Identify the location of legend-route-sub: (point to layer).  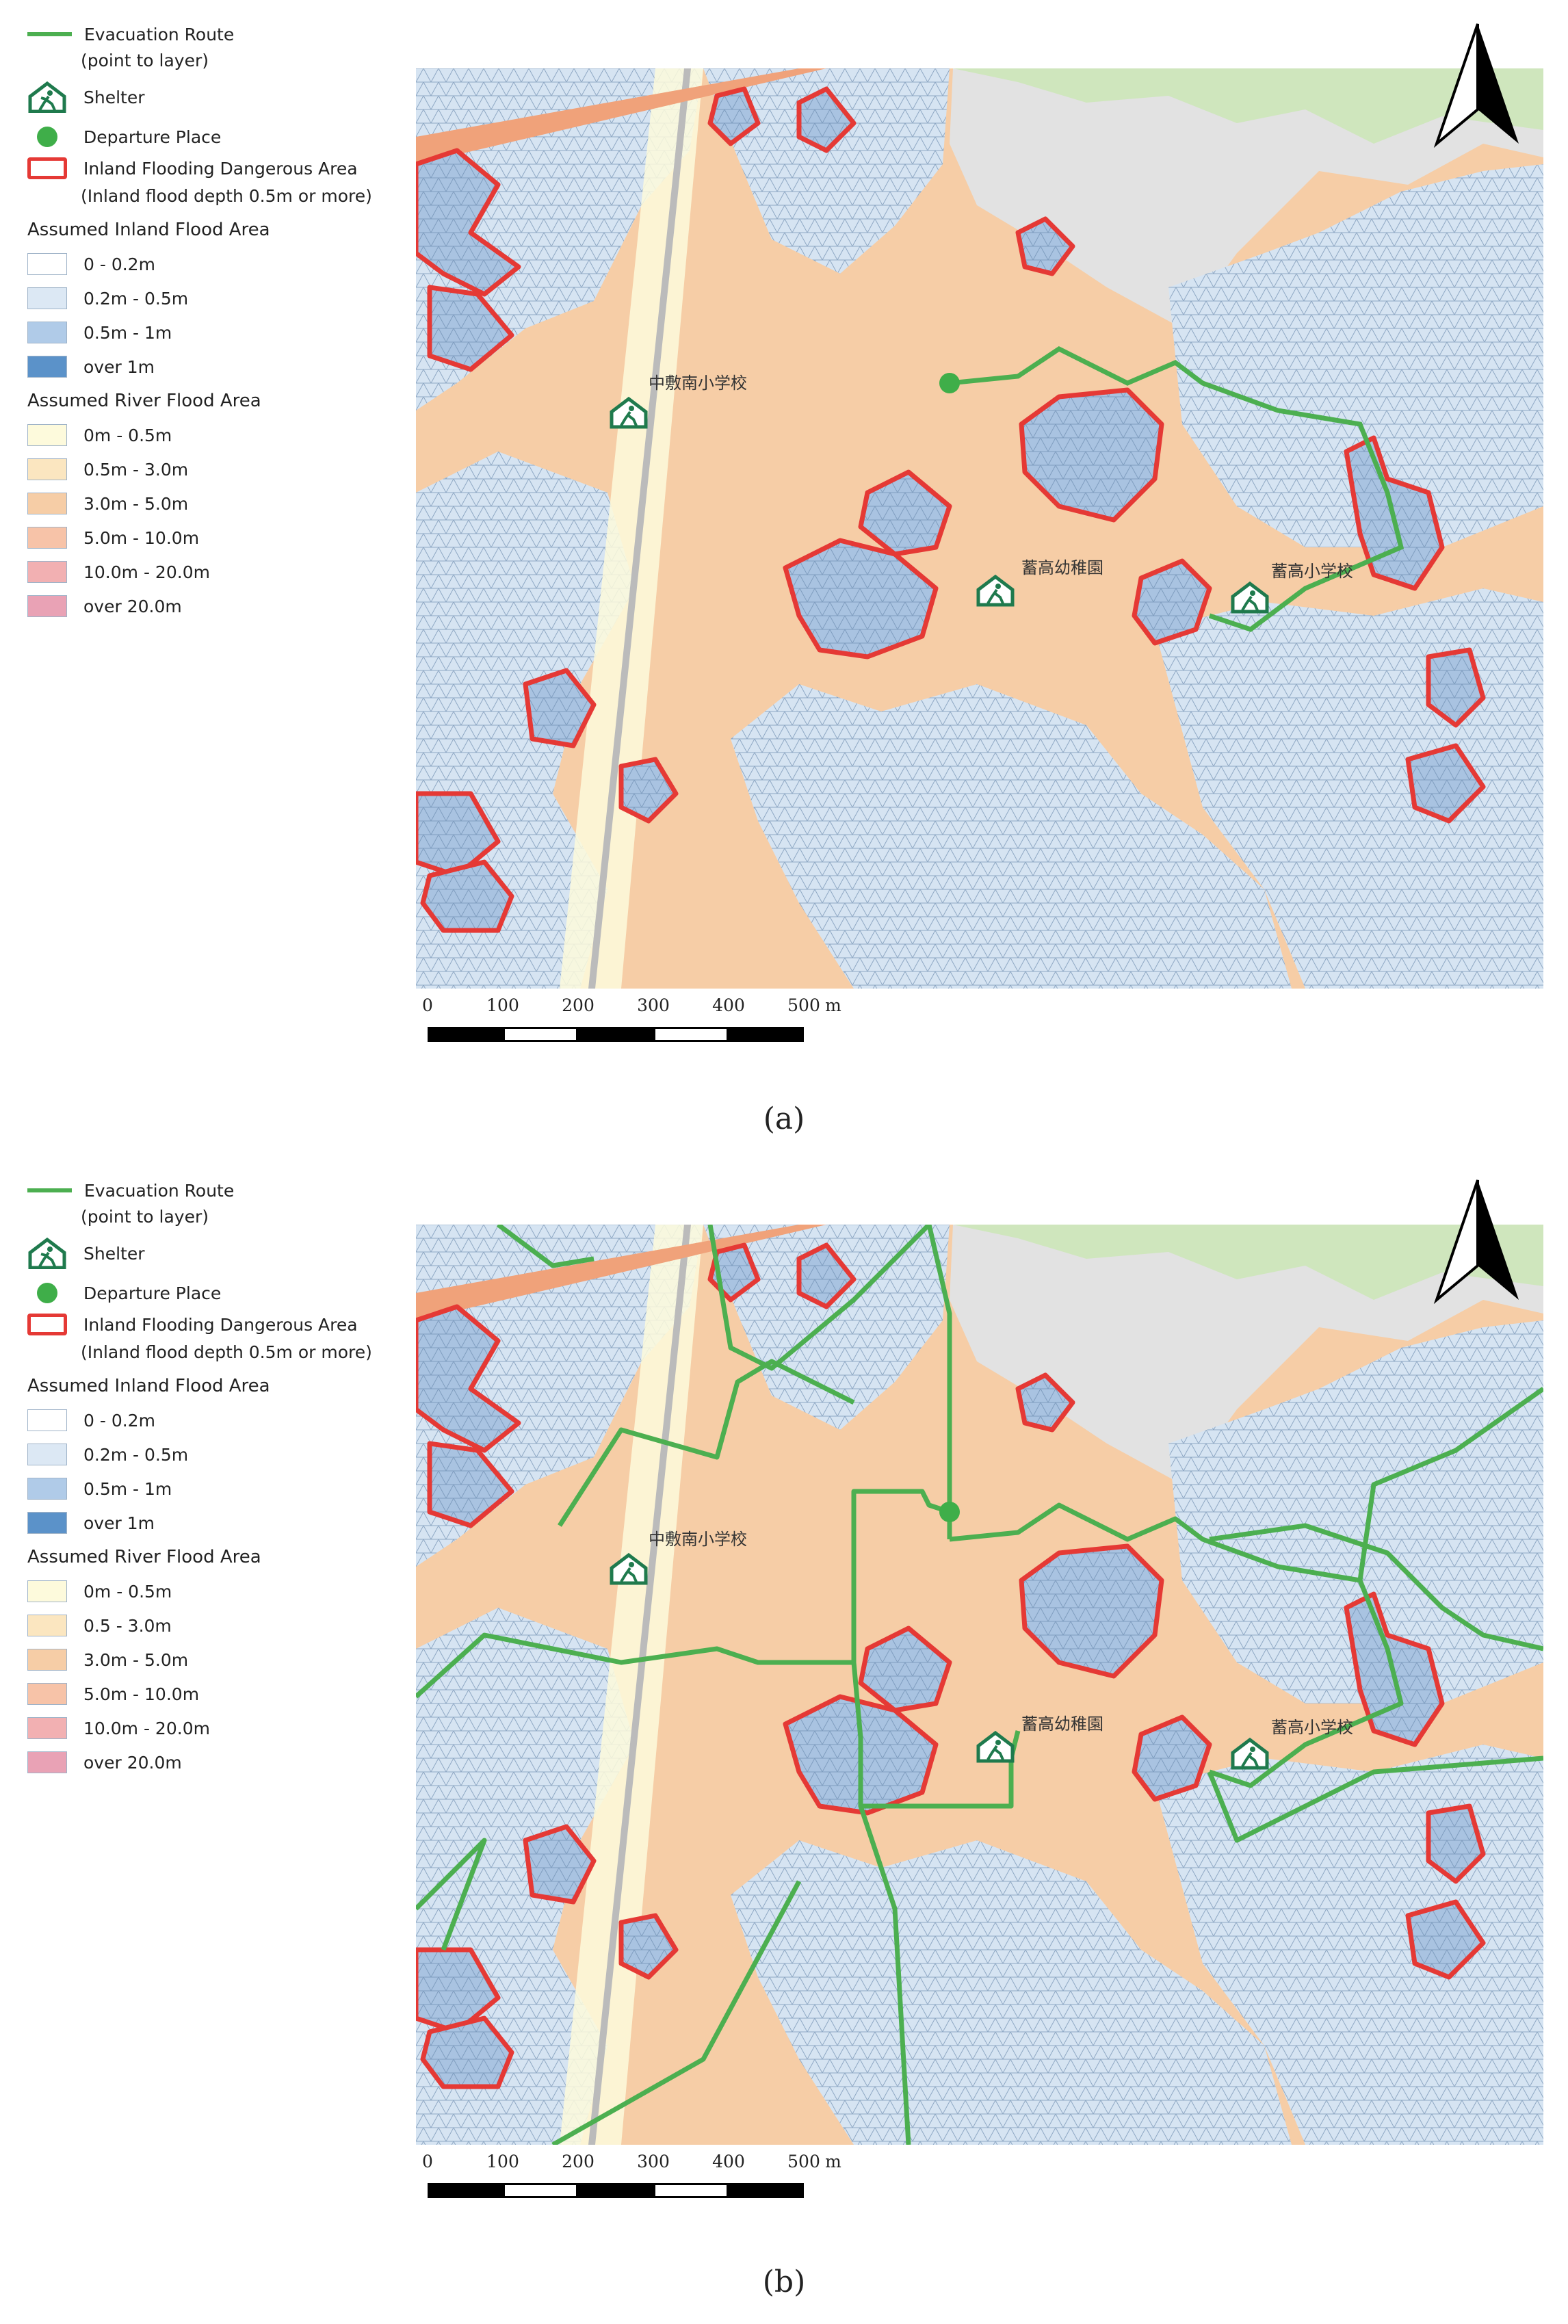
(145, 1216).